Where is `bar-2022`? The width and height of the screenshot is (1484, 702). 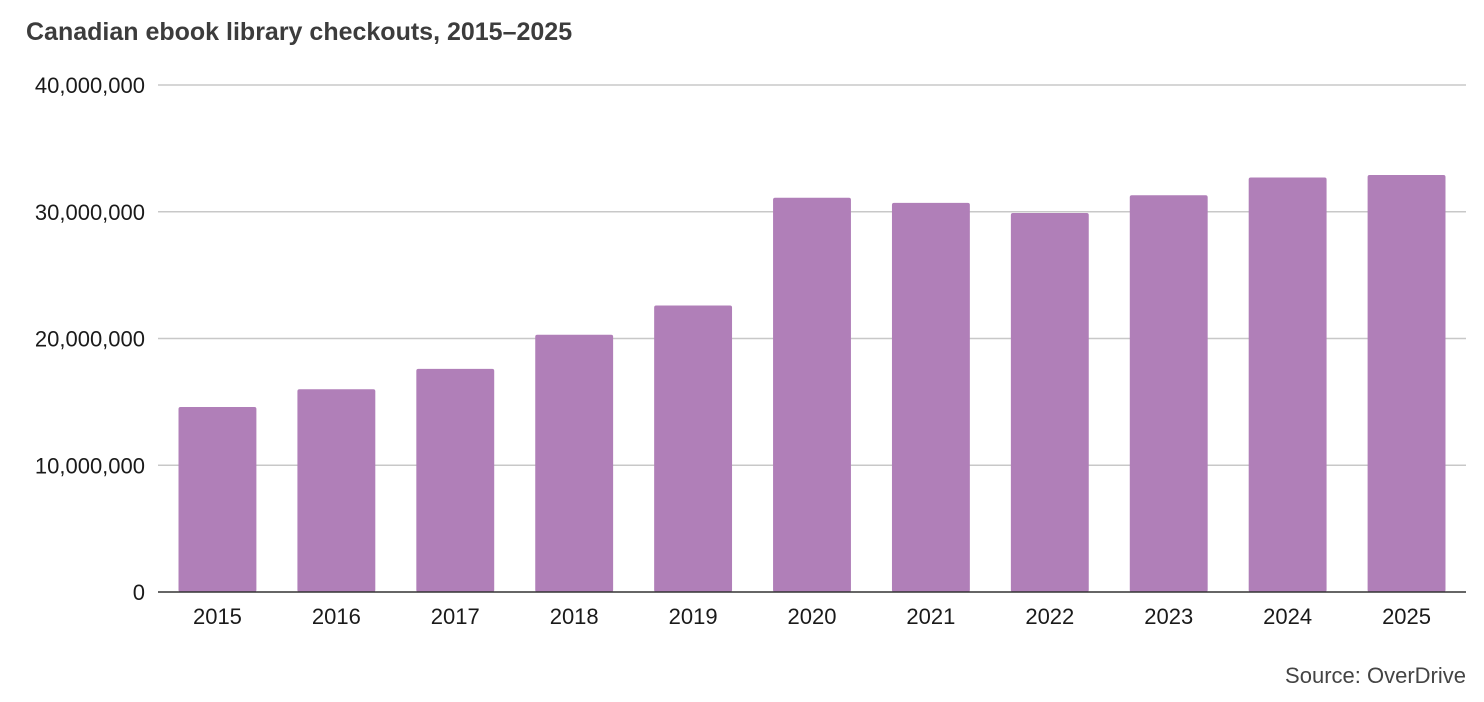
bar-2022 is located at coordinates (1049, 402).